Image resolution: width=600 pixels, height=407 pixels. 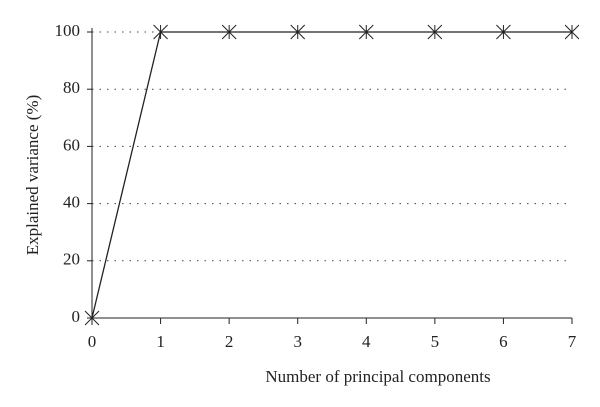 What do you see at coordinates (71, 259) in the screenshot?
I see `y-tick-label: 20` at bounding box center [71, 259].